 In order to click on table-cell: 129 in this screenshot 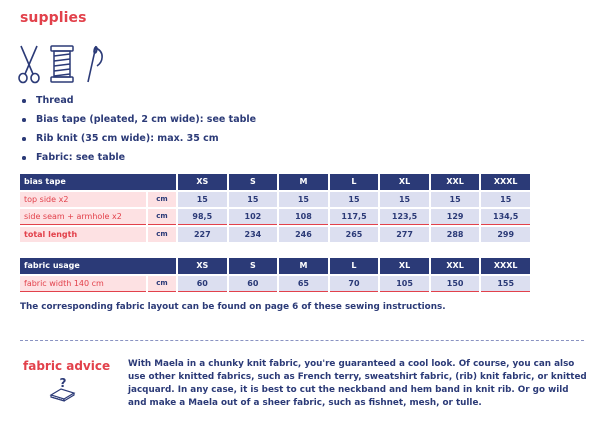, I will do `click(455, 217)`.